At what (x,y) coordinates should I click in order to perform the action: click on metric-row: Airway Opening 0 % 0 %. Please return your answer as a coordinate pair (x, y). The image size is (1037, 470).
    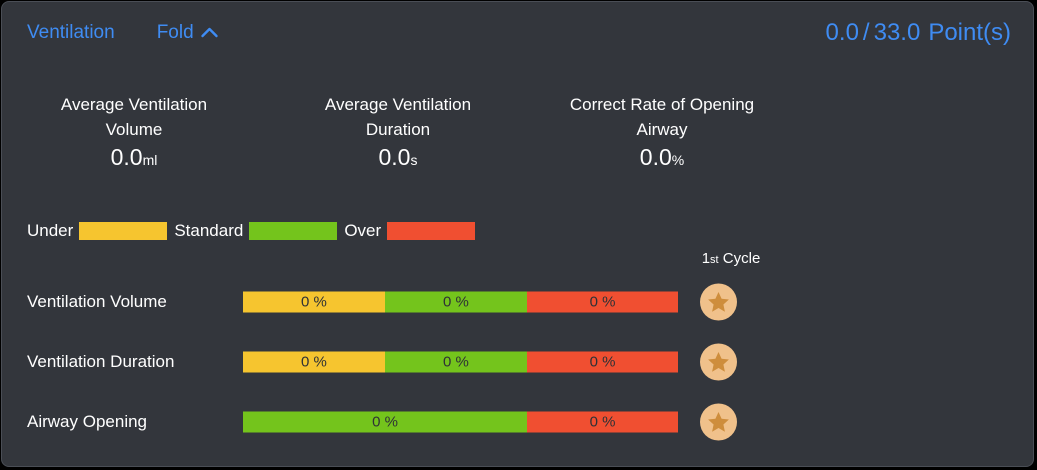
    Looking at the image, I should click on (517, 422).